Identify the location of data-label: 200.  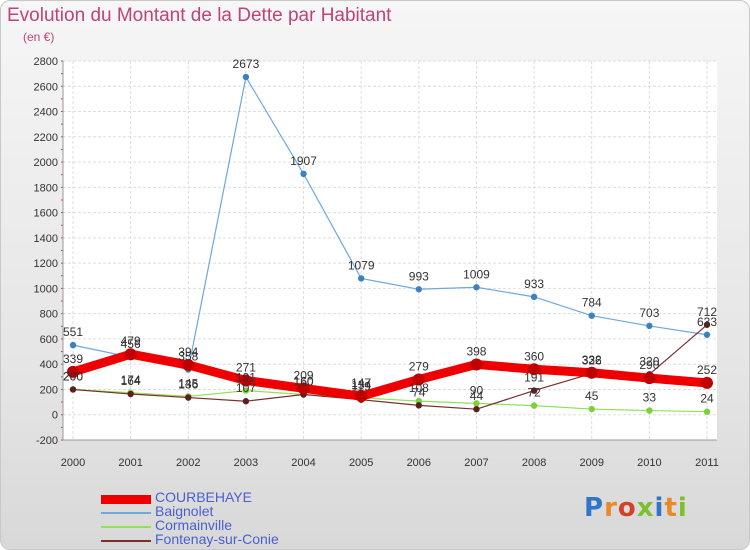
(73, 376).